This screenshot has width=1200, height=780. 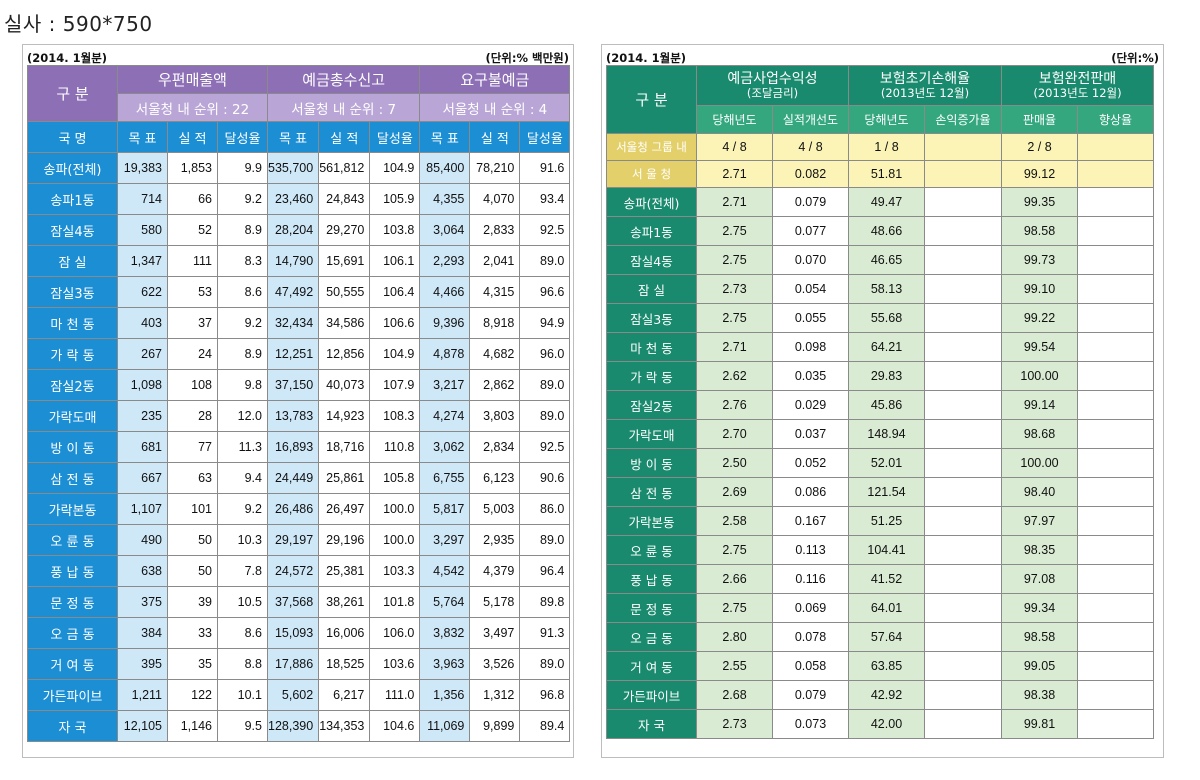 I want to click on value-cell: 98.58, so click(x=1039, y=637).